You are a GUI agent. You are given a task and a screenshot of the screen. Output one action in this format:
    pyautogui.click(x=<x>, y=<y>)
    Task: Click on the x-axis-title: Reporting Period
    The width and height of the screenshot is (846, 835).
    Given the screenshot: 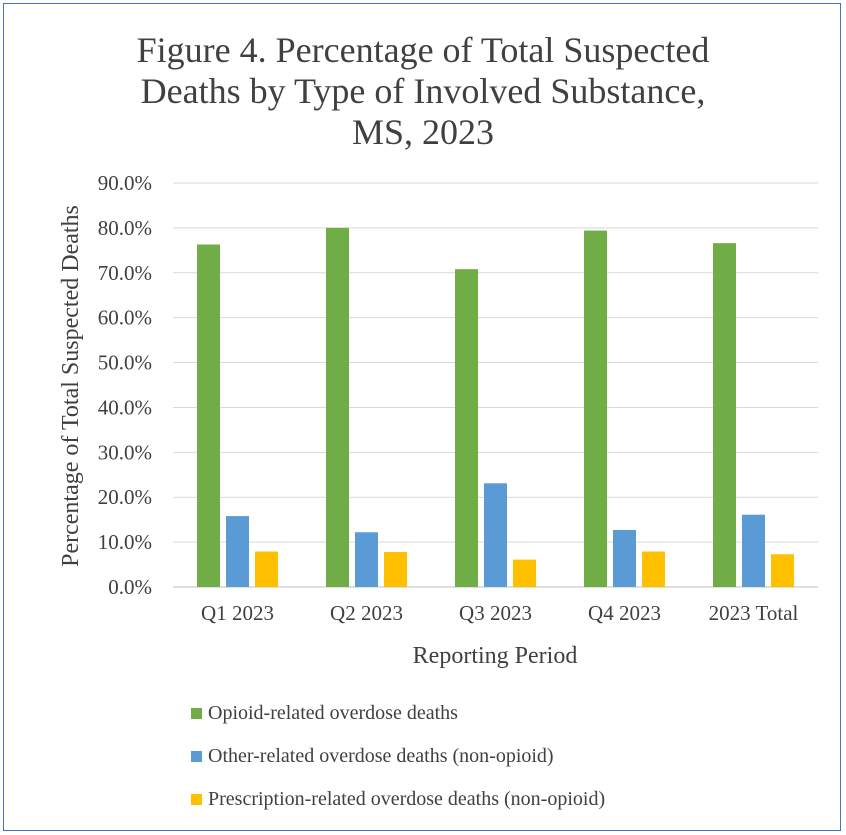 What is the action you would take?
    pyautogui.click(x=495, y=656)
    